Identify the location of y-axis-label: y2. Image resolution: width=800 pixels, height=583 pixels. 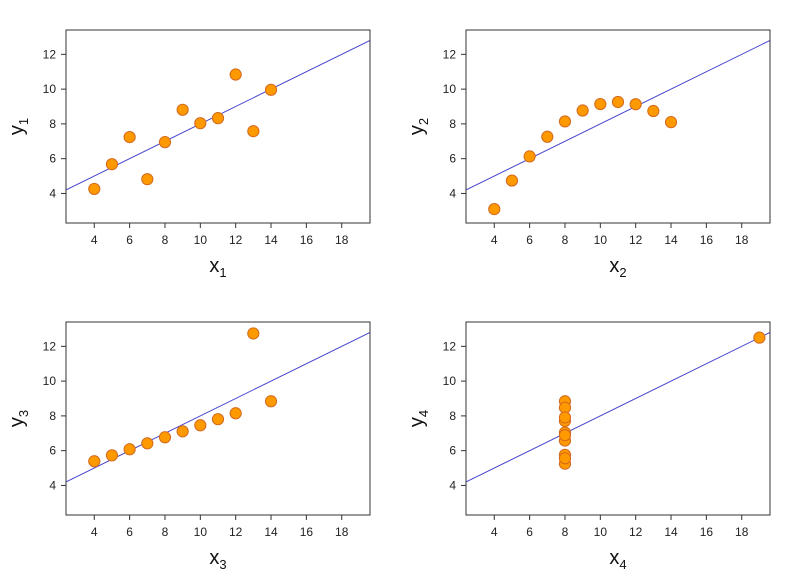
(418, 126).